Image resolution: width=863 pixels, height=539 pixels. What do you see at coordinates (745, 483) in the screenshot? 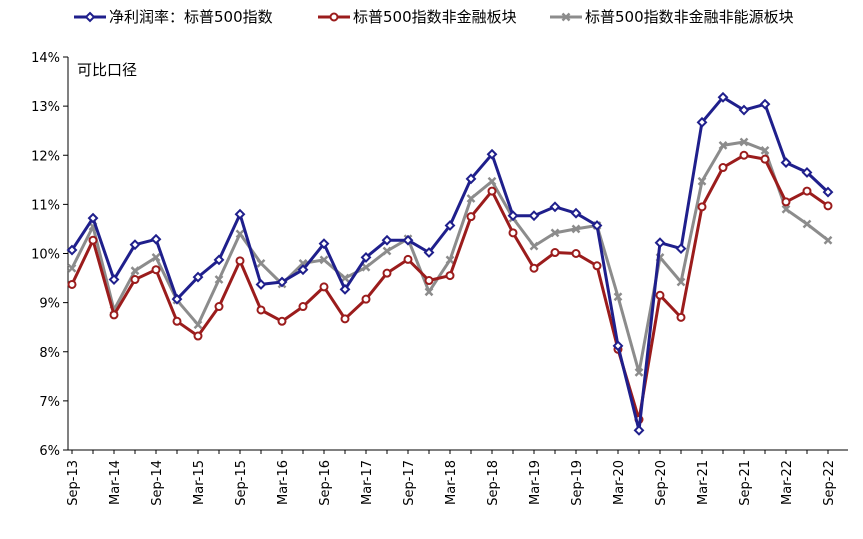
I see `x-tick-label: Sep-21` at bounding box center [745, 483].